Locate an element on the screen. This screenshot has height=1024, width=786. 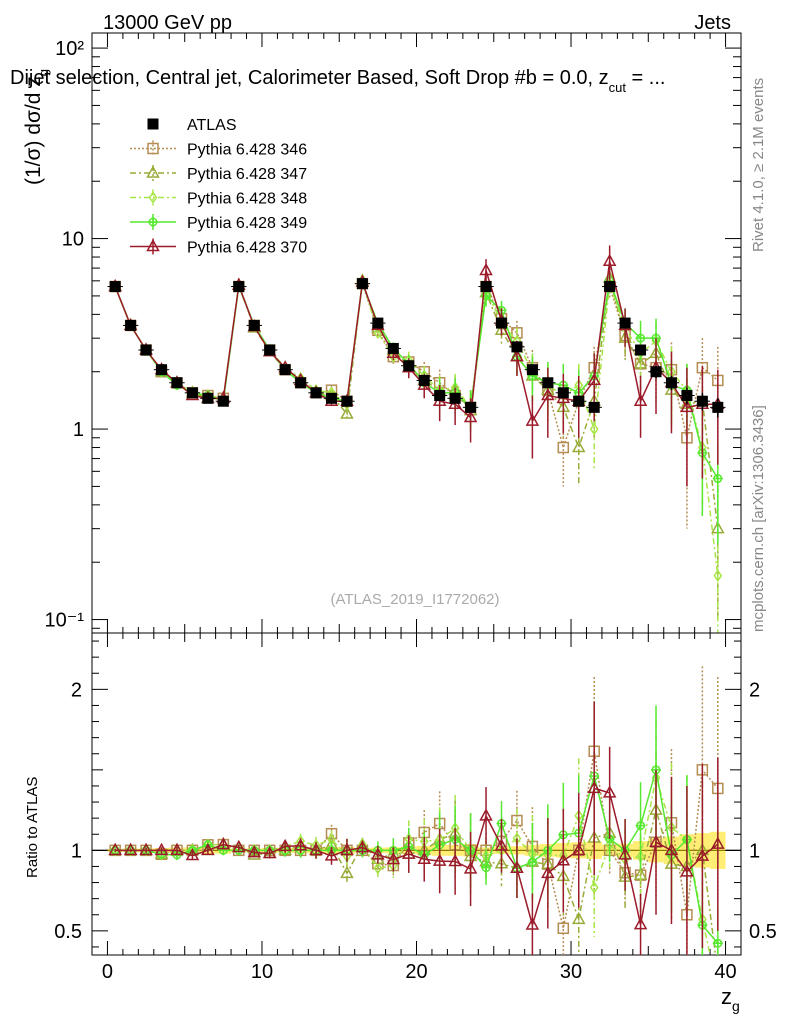
series-pythia-6-428-346-ratio-line is located at coordinates (417, 840).